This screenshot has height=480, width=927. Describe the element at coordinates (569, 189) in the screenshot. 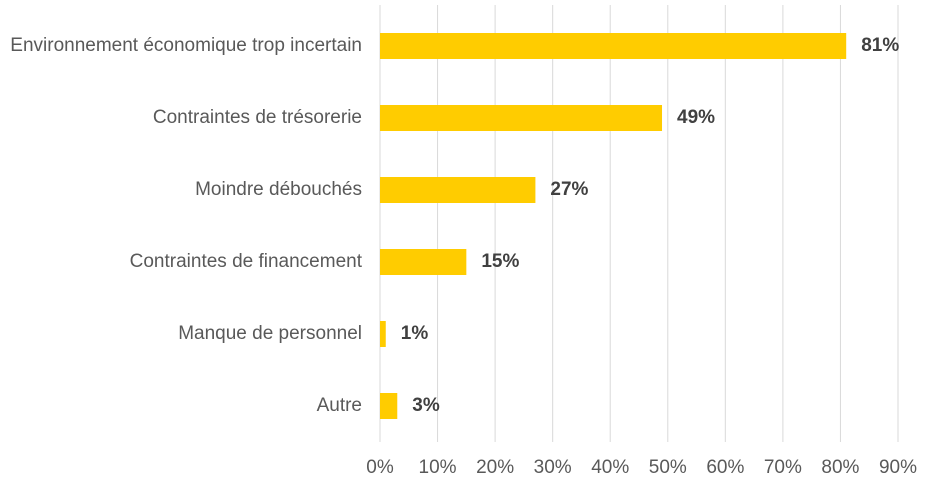

I see `value-label: 27%` at that location.